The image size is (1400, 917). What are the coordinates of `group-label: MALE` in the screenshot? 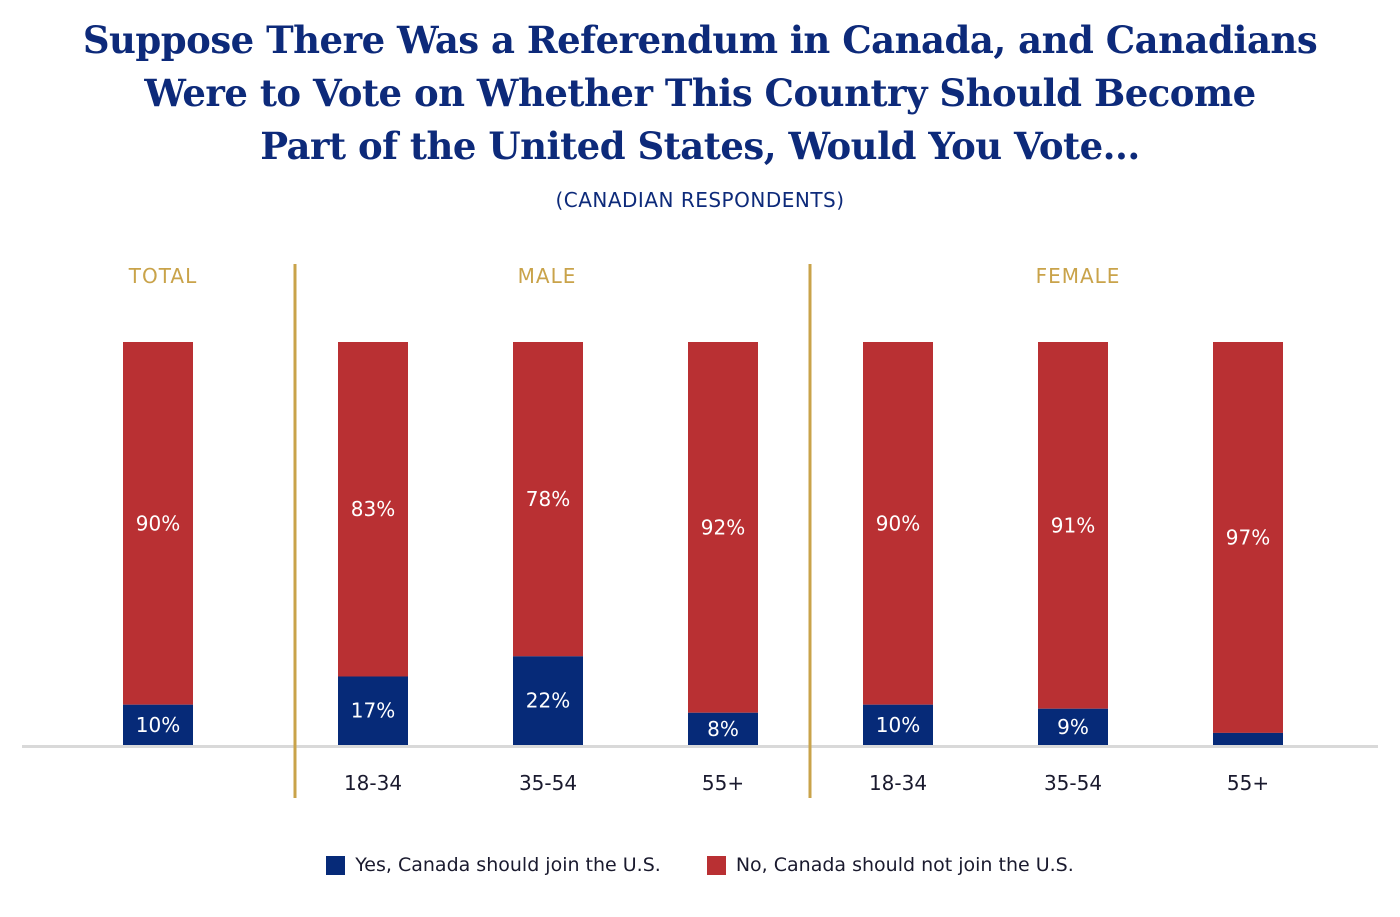 It's located at (547, 276).